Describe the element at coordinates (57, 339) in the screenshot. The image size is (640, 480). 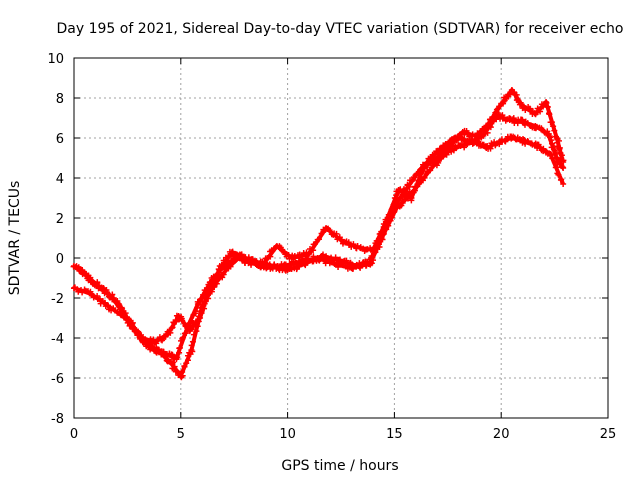
I see `y-tick-label: -4` at that location.